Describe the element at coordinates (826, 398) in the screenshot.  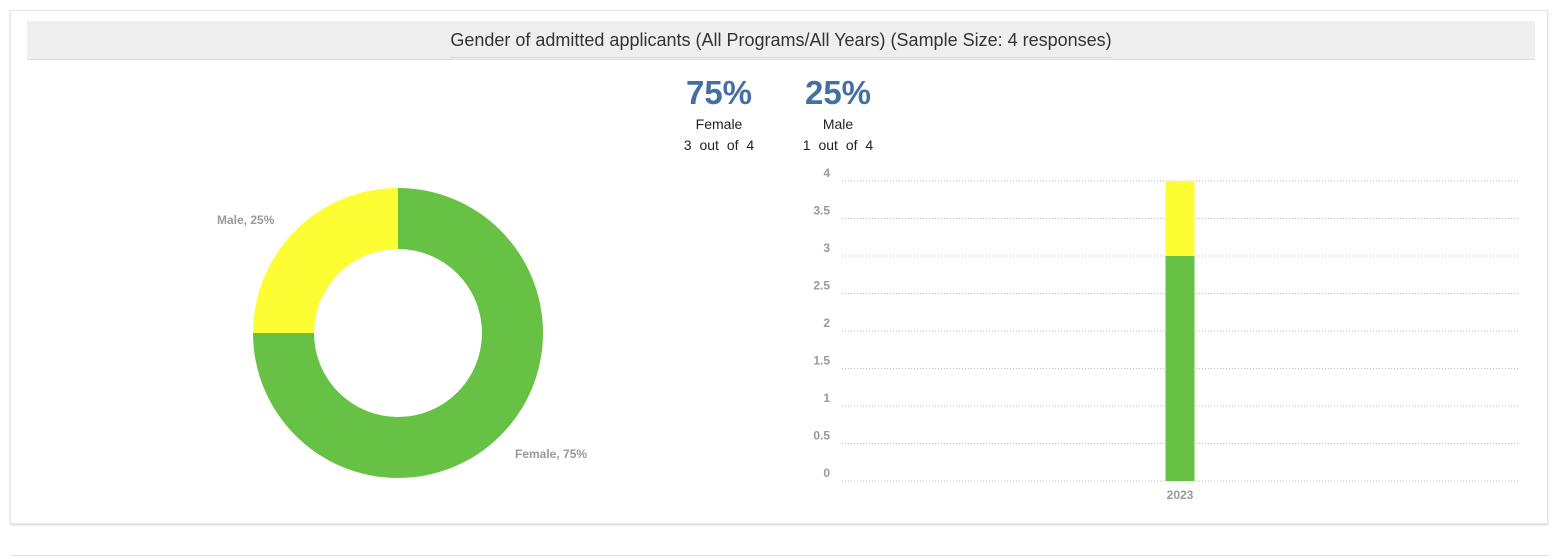
I see `y-tick-label: 1` at that location.